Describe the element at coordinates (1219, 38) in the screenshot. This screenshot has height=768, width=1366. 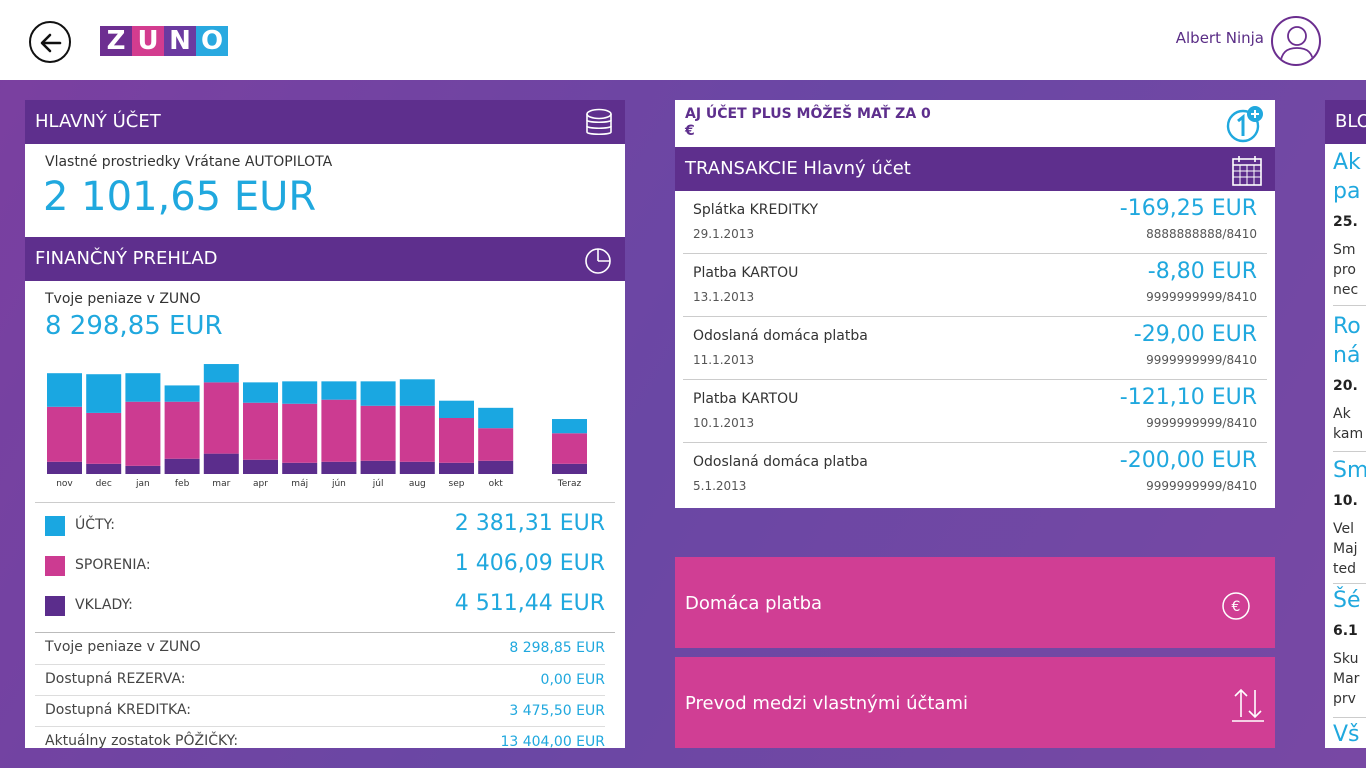
I see `user-name: Albert Ninja` at that location.